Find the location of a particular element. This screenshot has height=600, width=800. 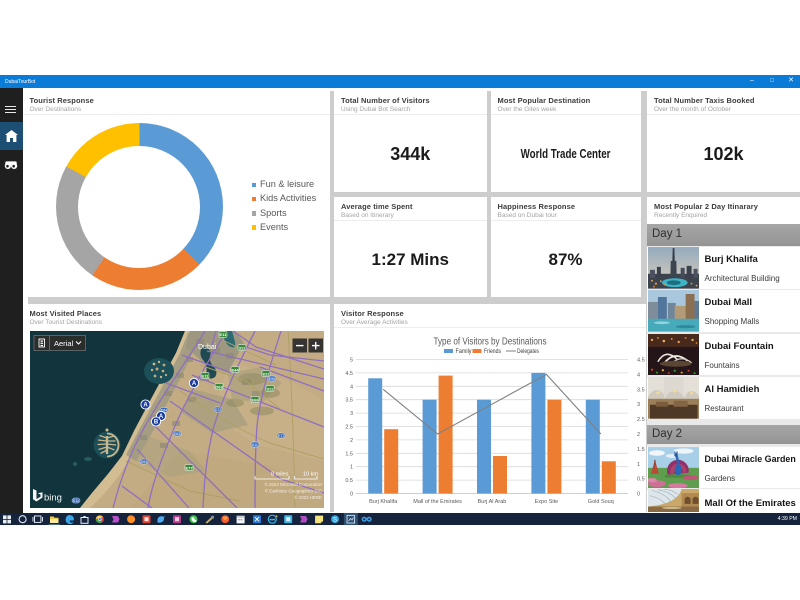

svg-text: © 2023 HERE is located at coordinates (308, 497).